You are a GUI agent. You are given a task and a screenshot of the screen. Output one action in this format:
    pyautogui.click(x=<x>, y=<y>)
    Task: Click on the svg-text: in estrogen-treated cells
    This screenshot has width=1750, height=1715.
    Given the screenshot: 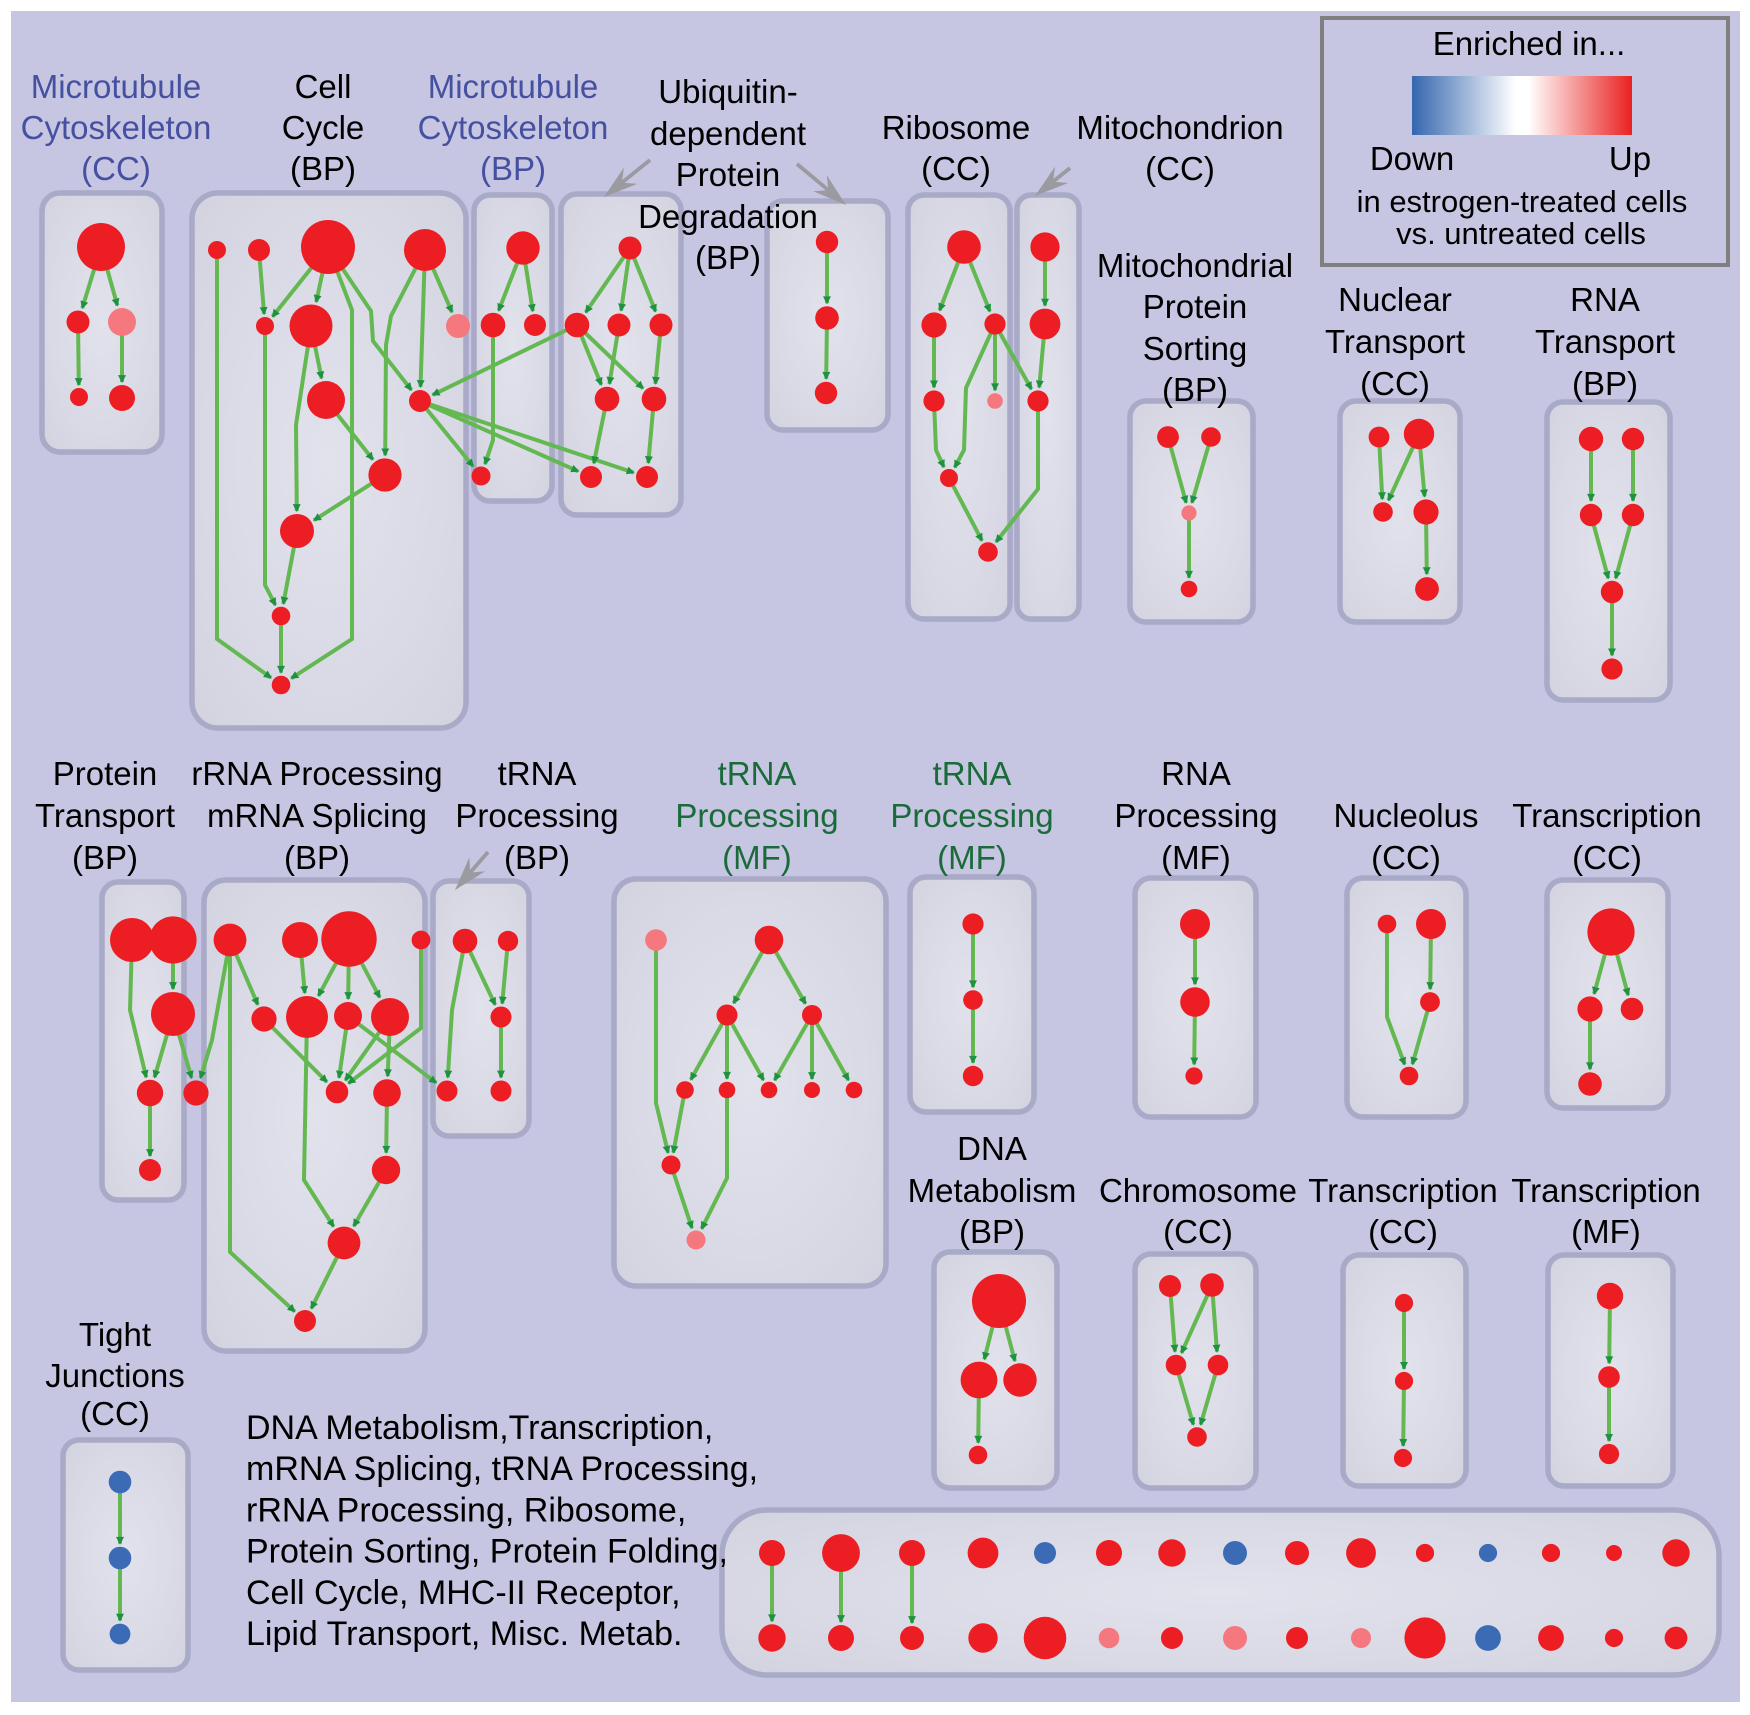 What is the action you would take?
    pyautogui.click(x=1522, y=201)
    